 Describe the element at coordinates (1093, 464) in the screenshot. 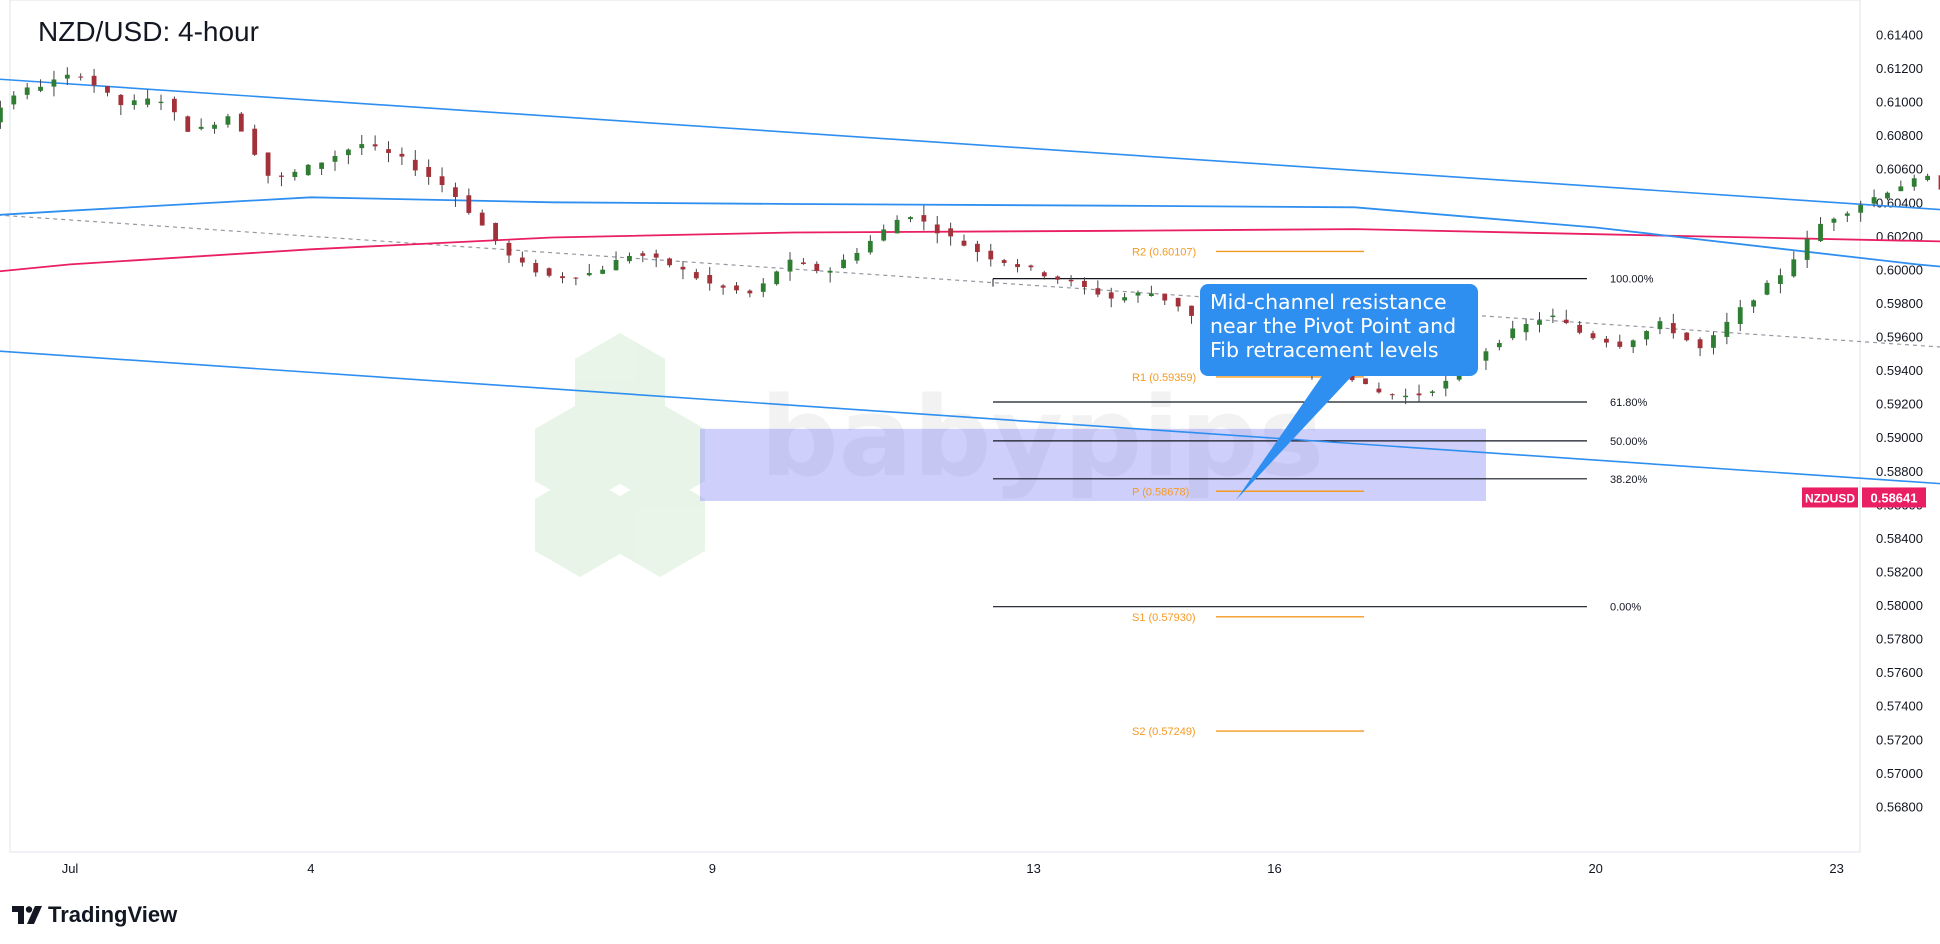

I see `resistance-zone` at that location.